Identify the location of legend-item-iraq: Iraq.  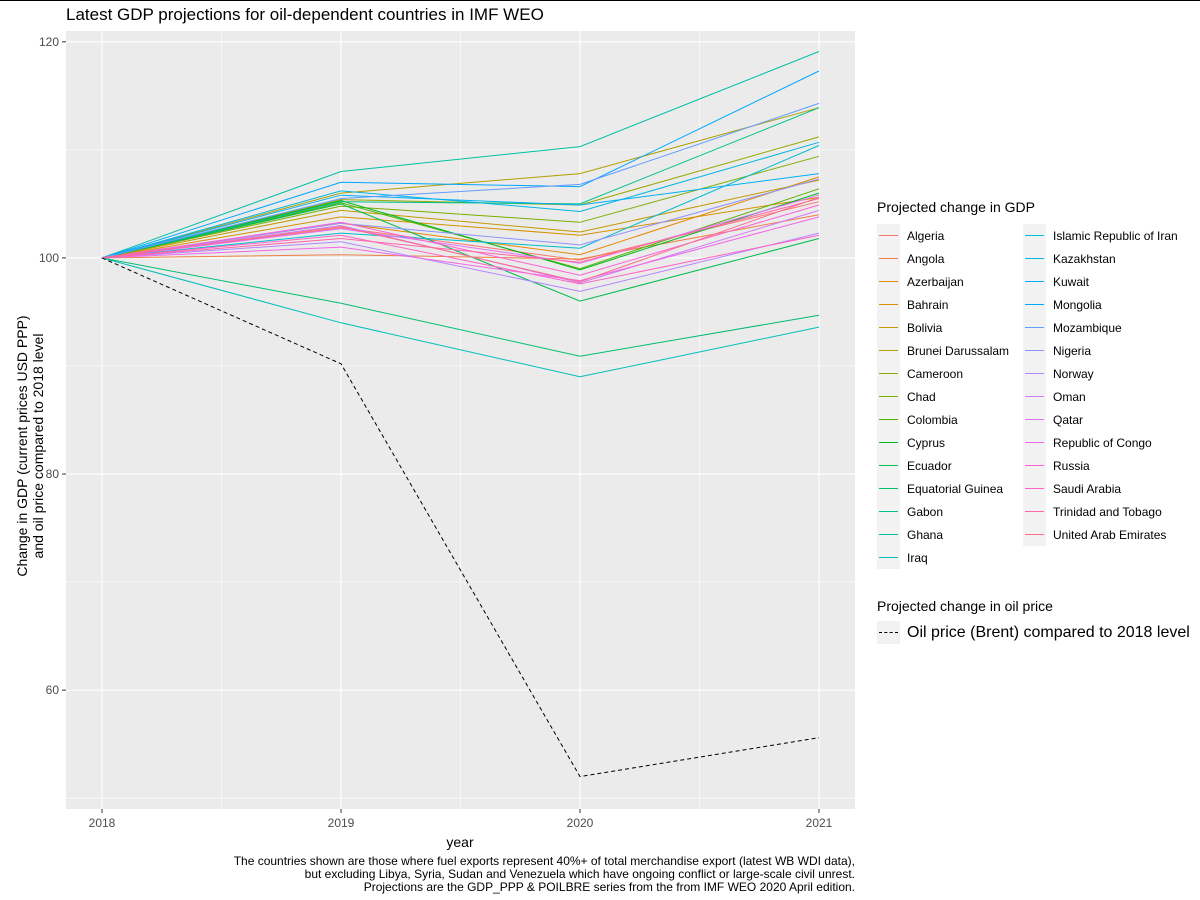
(902, 557).